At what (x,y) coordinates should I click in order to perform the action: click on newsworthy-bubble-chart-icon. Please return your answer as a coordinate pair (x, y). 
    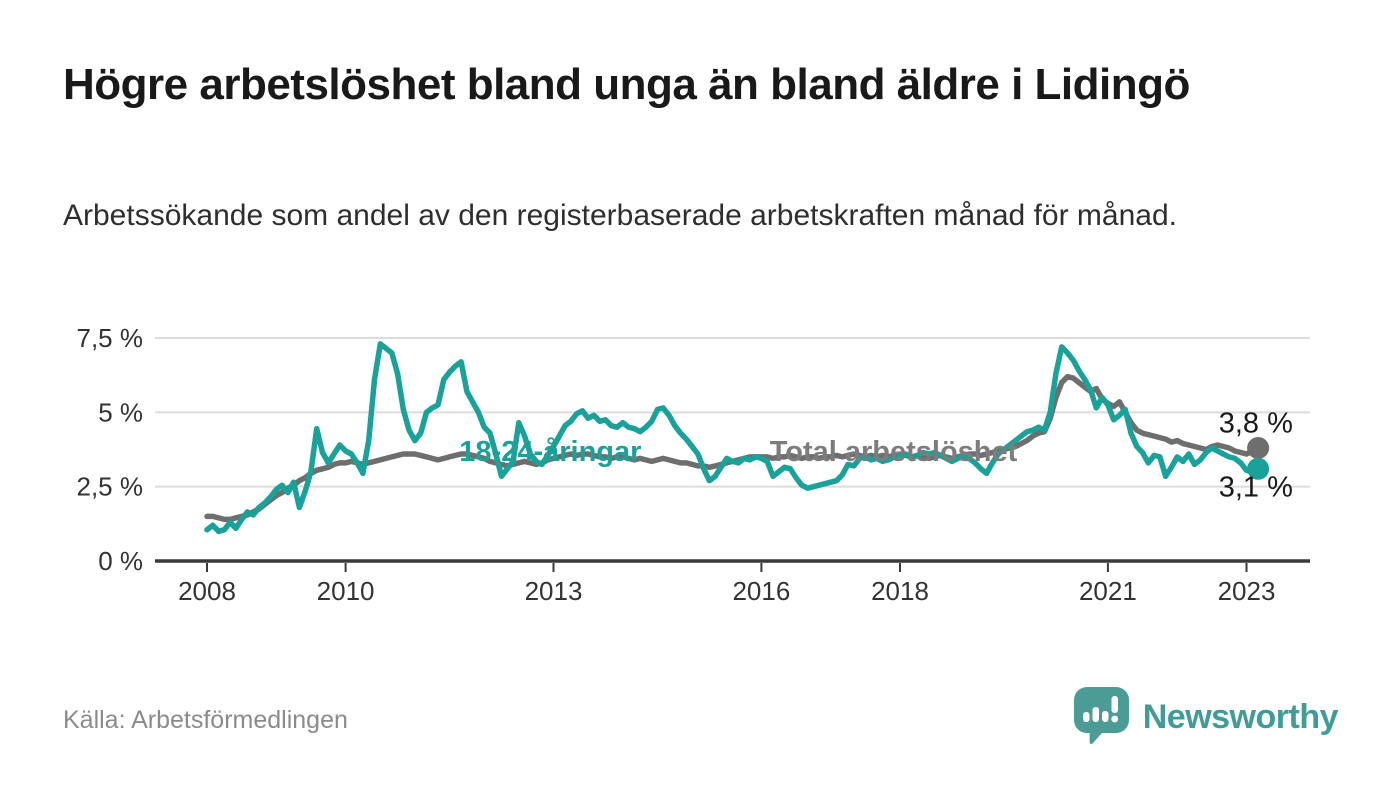
    Looking at the image, I should click on (1101, 717).